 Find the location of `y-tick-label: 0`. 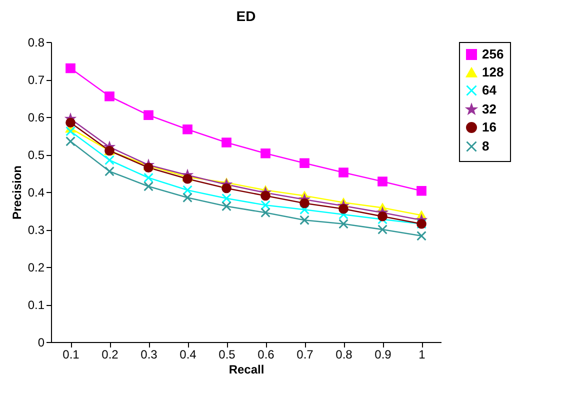

y-tick-label: 0 is located at coordinates (41, 343).